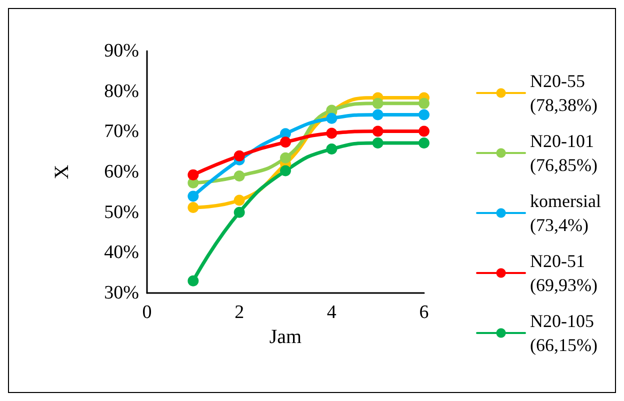 Image resolution: width=624 pixels, height=401 pixels. I want to click on y-tick-label: 50%, so click(122, 212).